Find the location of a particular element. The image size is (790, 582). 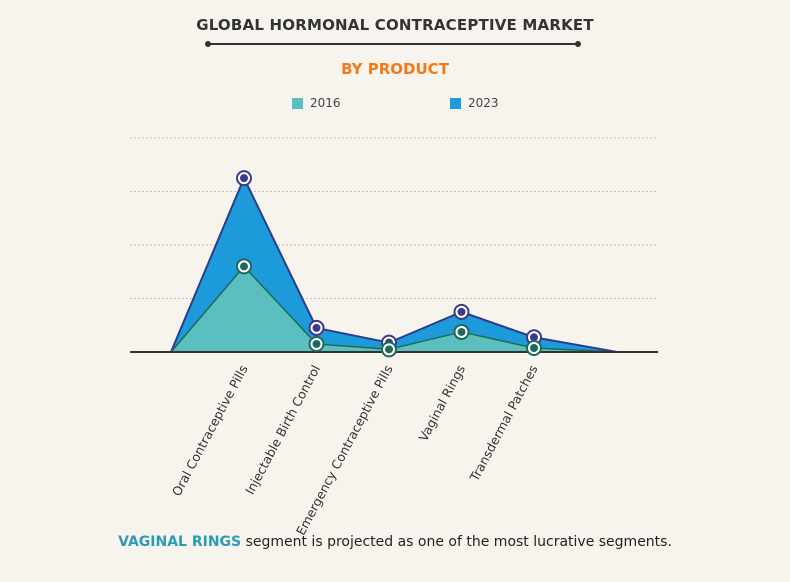

x-tick-label: Oral Contraceptive Pills is located at coordinates (210, 430).